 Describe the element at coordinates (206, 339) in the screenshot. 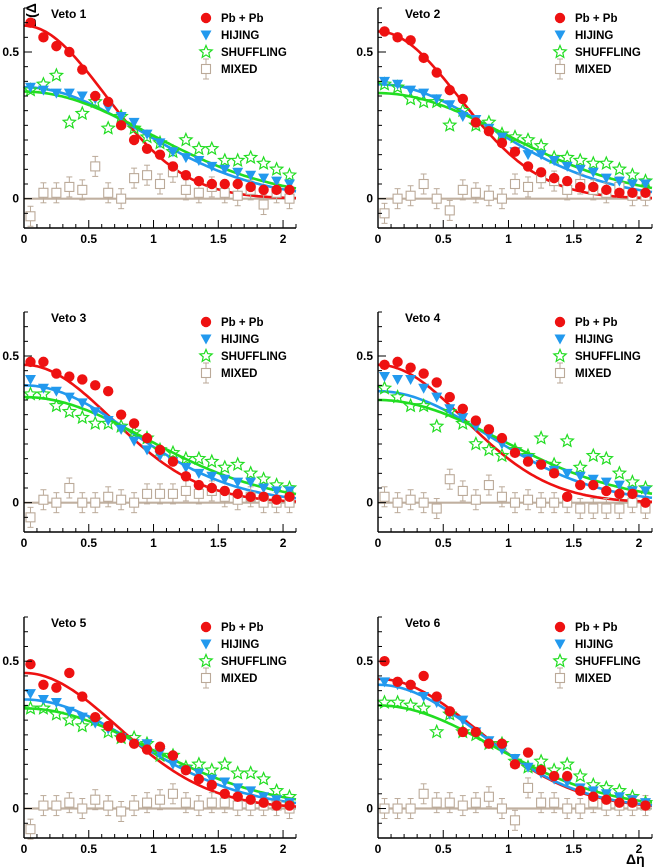

I see `legend-marker-hijing` at that location.